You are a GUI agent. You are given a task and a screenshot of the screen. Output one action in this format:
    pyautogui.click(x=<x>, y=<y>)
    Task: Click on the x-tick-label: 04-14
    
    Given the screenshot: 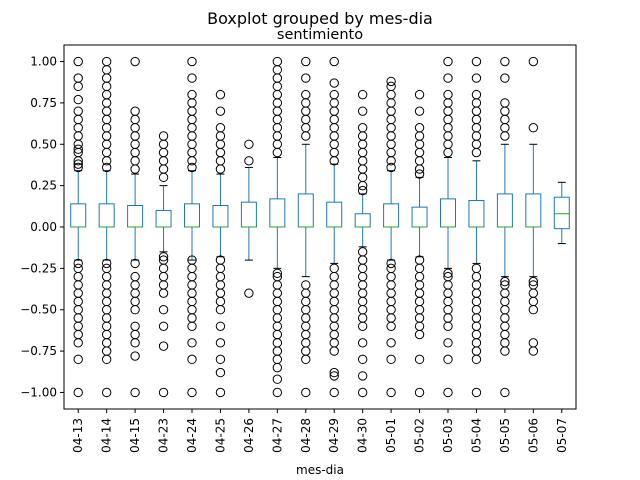 What is the action you would take?
    pyautogui.click(x=107, y=435)
    